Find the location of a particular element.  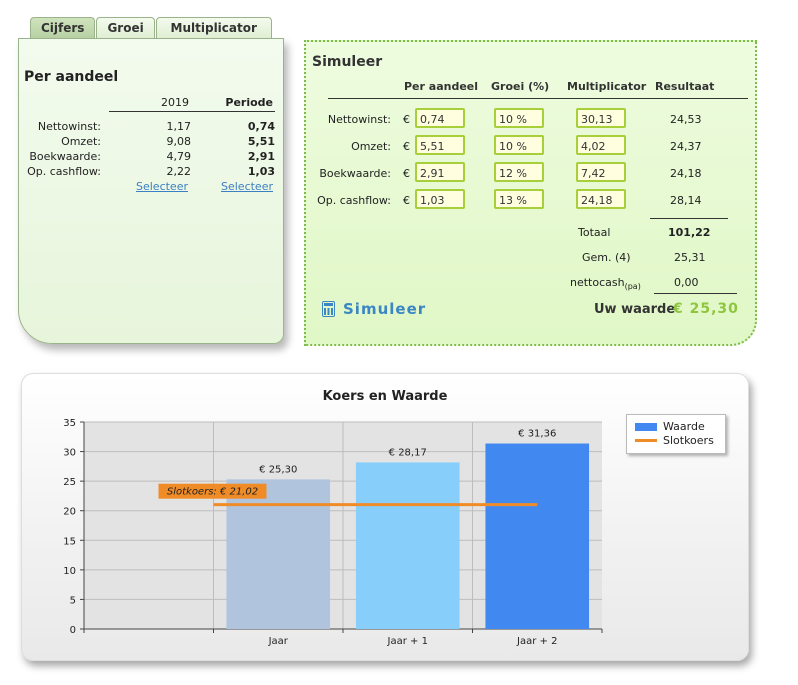

nettocash-label: nettocash(pa) is located at coordinates (605, 283).